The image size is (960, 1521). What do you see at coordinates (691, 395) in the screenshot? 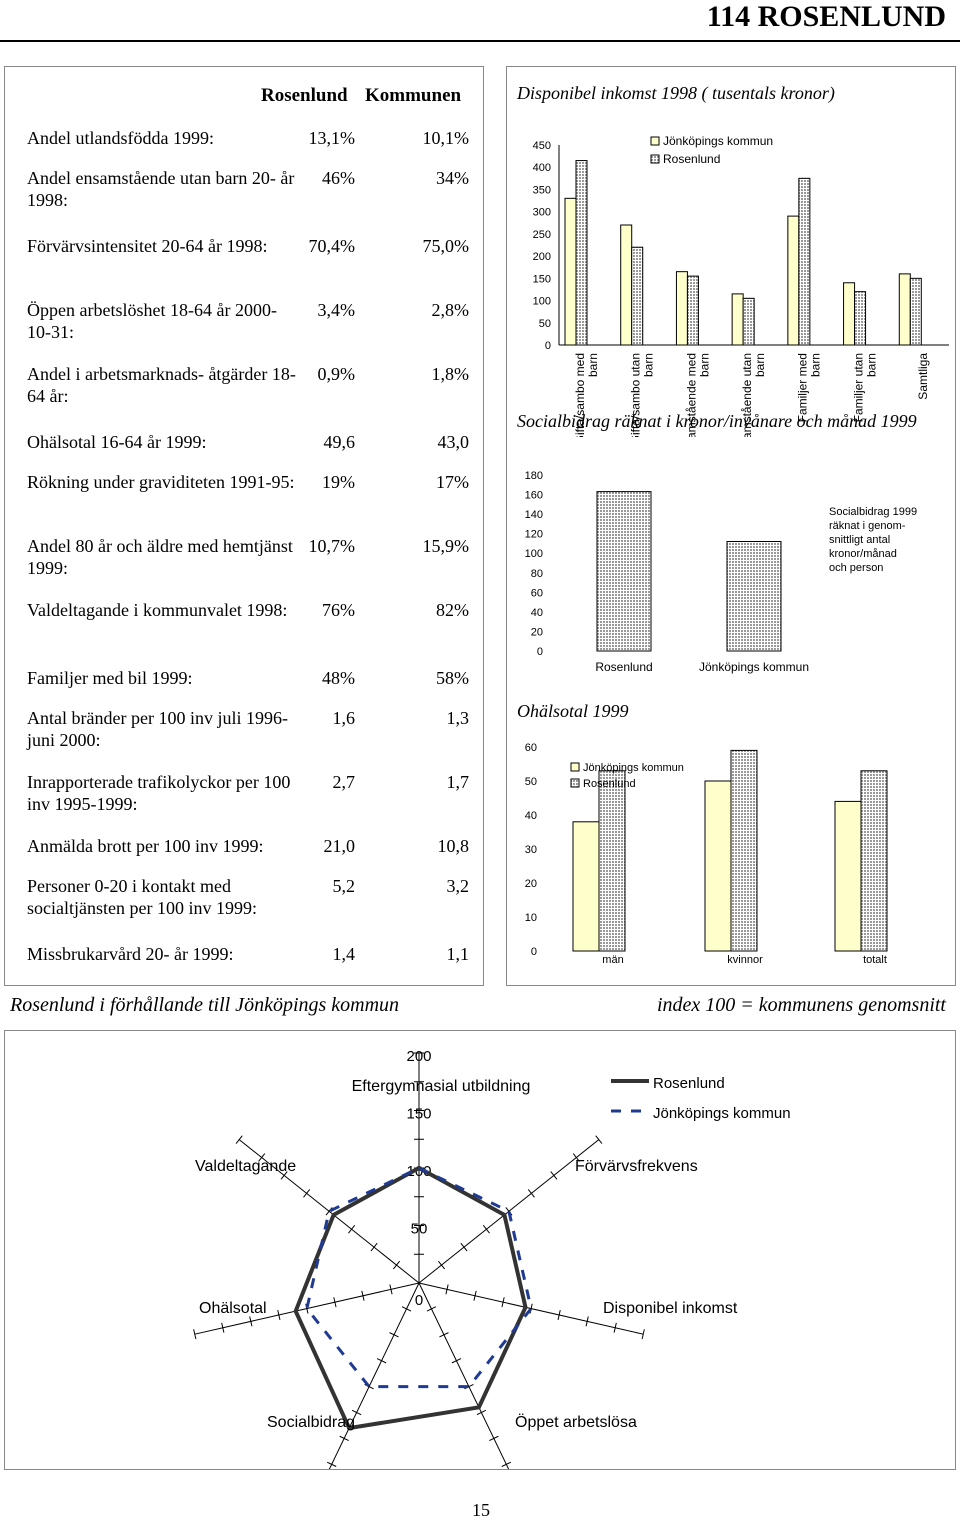
I see `x-tick-label-line: Ensamstående med` at bounding box center [691, 395].